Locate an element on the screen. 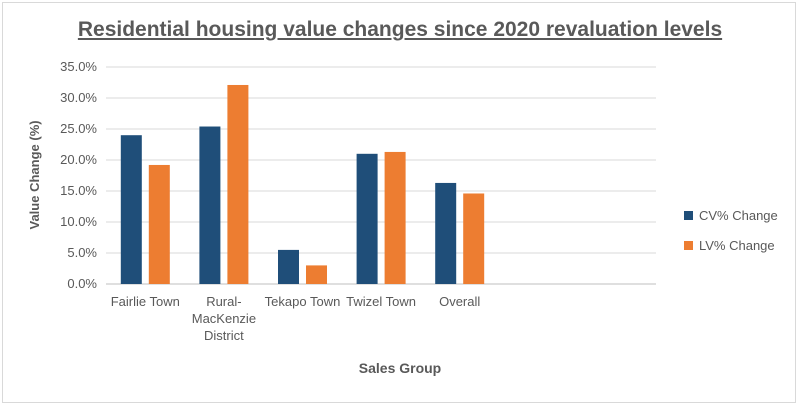 The height and width of the screenshot is (407, 800). x-tick-label: Overall is located at coordinates (459, 301).